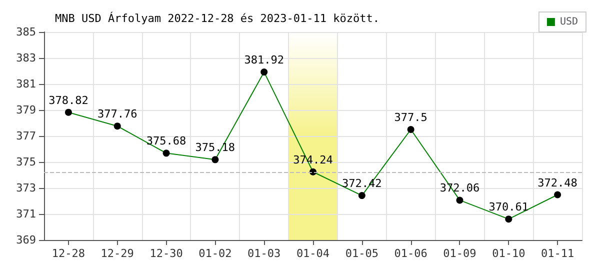  I want to click on x-tick-label: 01-03, so click(264, 253).